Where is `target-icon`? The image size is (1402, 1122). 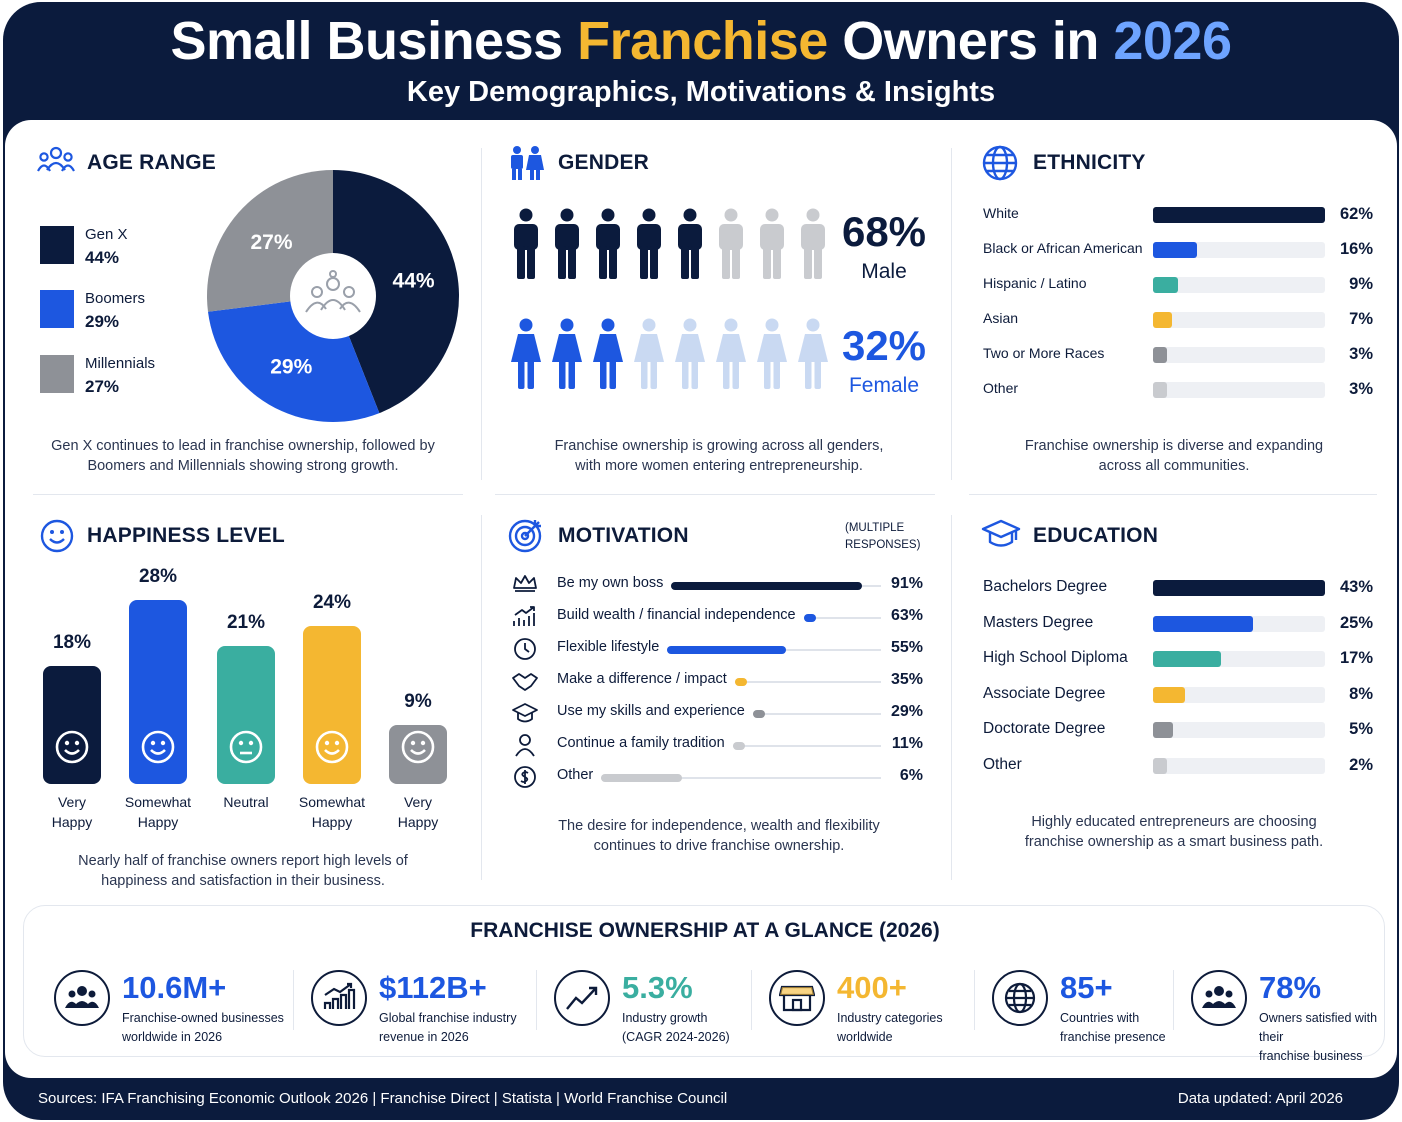 target-icon is located at coordinates (525, 536).